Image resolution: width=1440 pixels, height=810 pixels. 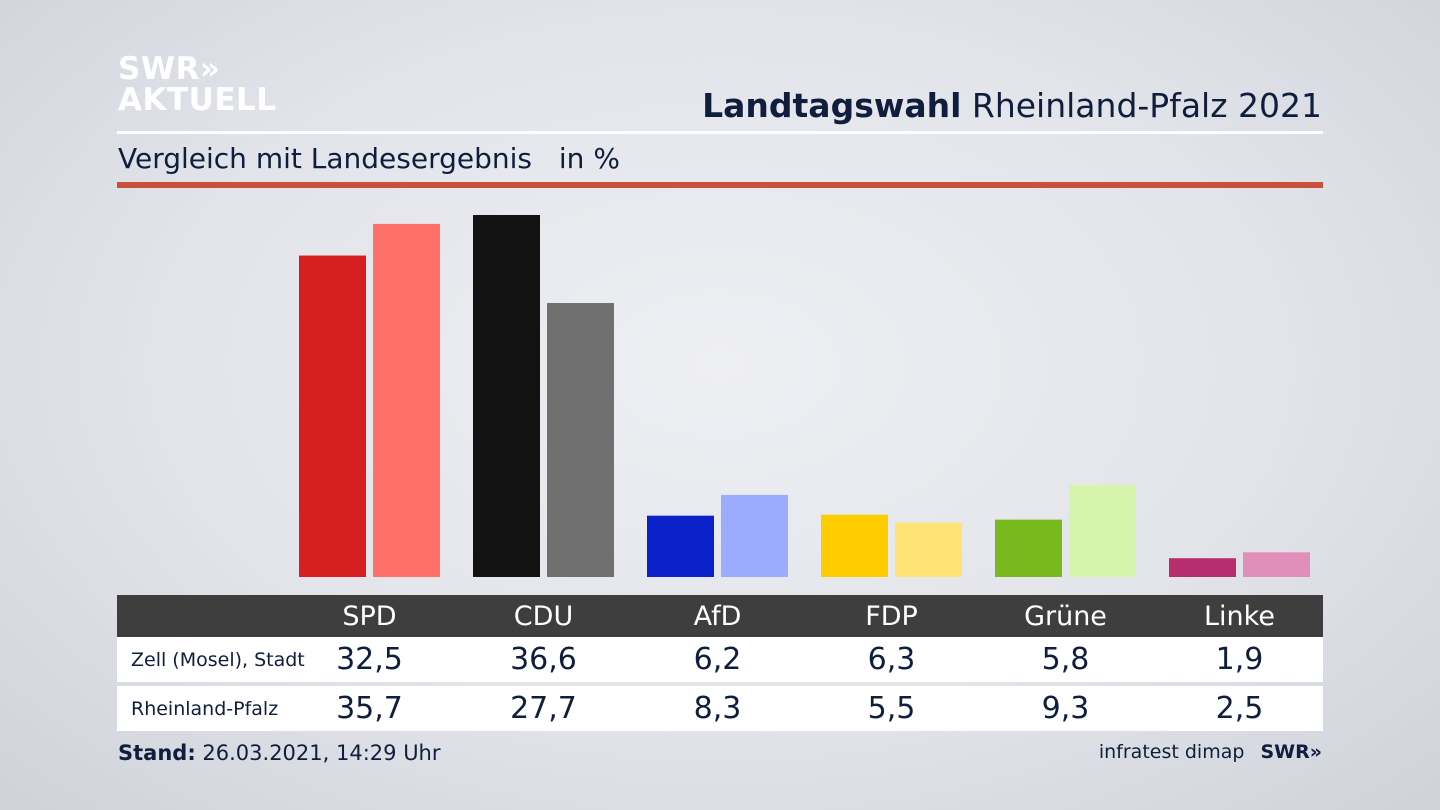 What do you see at coordinates (218, 659) in the screenshot?
I see `row-label: Zell (Mosel), Stadt` at bounding box center [218, 659].